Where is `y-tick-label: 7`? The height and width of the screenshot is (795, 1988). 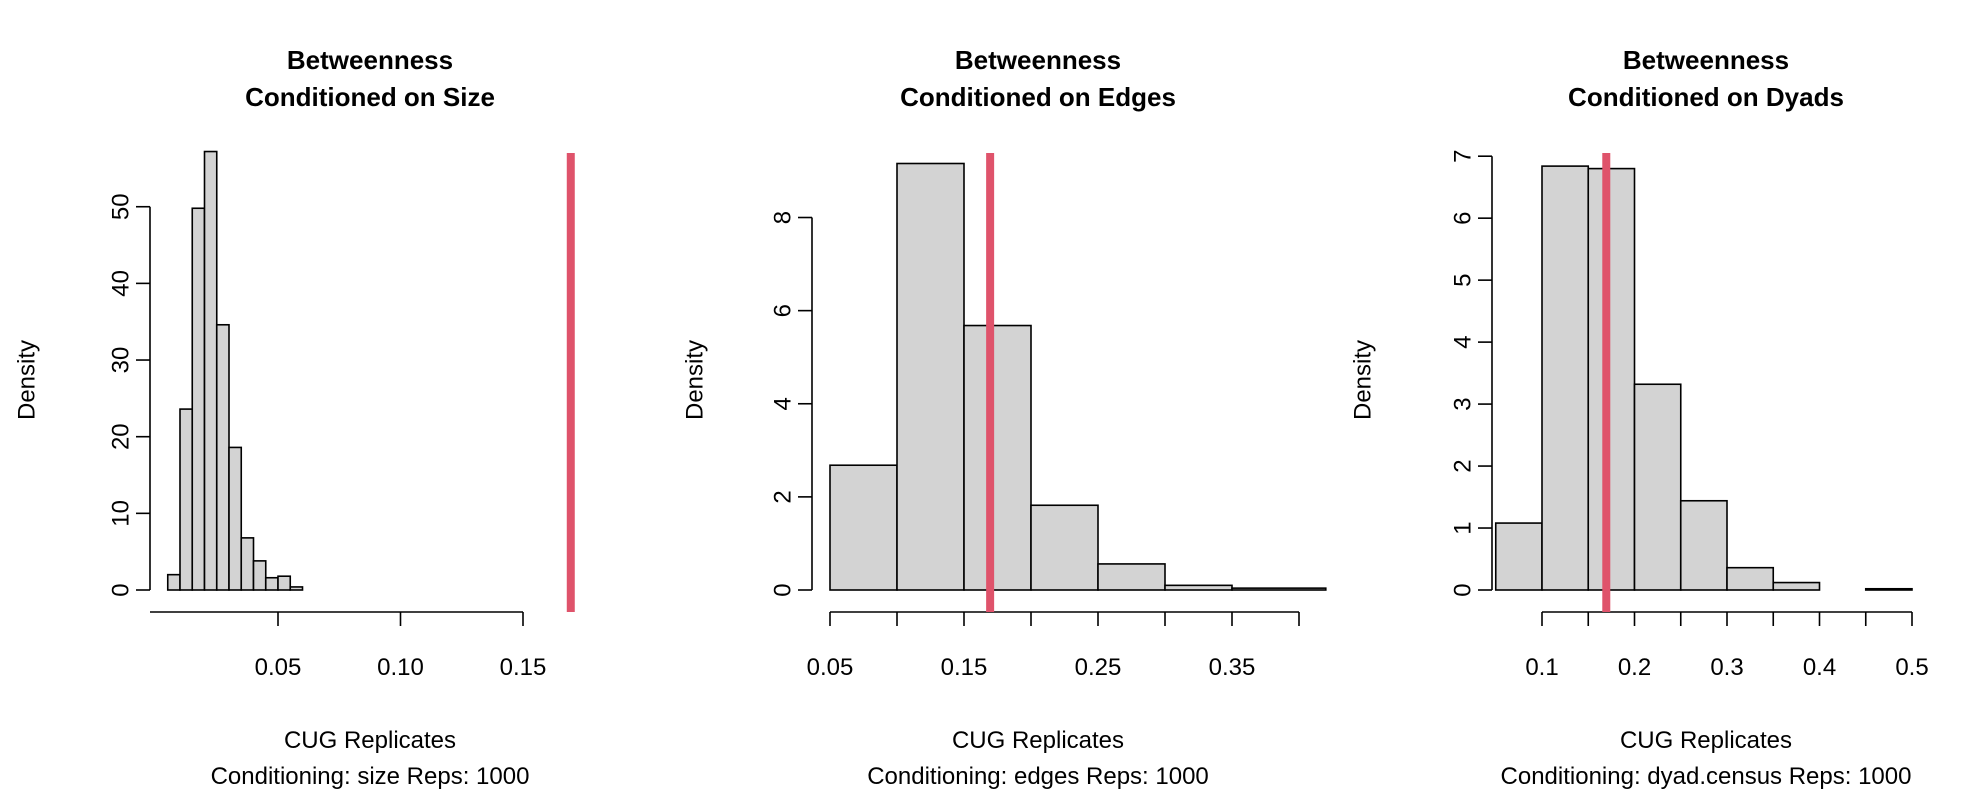
y-tick-label: 7 is located at coordinates (1462, 156).